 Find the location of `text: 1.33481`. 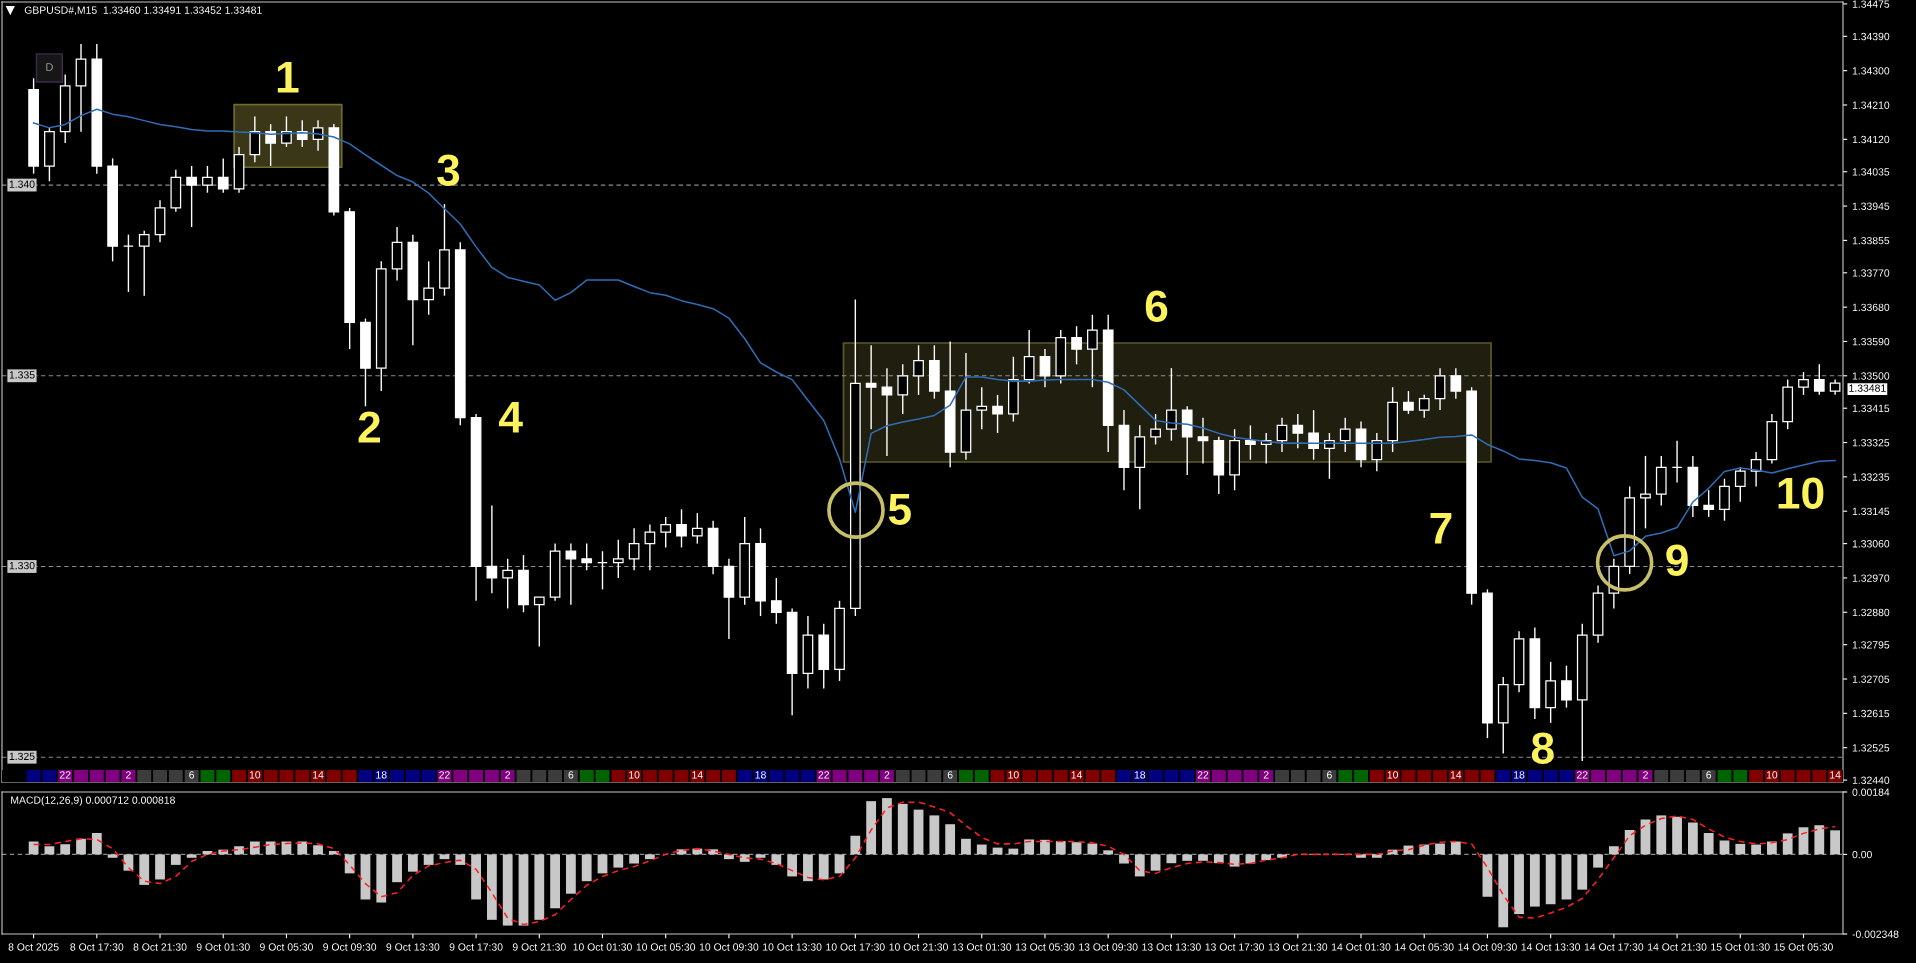

text: 1.33481 is located at coordinates (1867, 388).